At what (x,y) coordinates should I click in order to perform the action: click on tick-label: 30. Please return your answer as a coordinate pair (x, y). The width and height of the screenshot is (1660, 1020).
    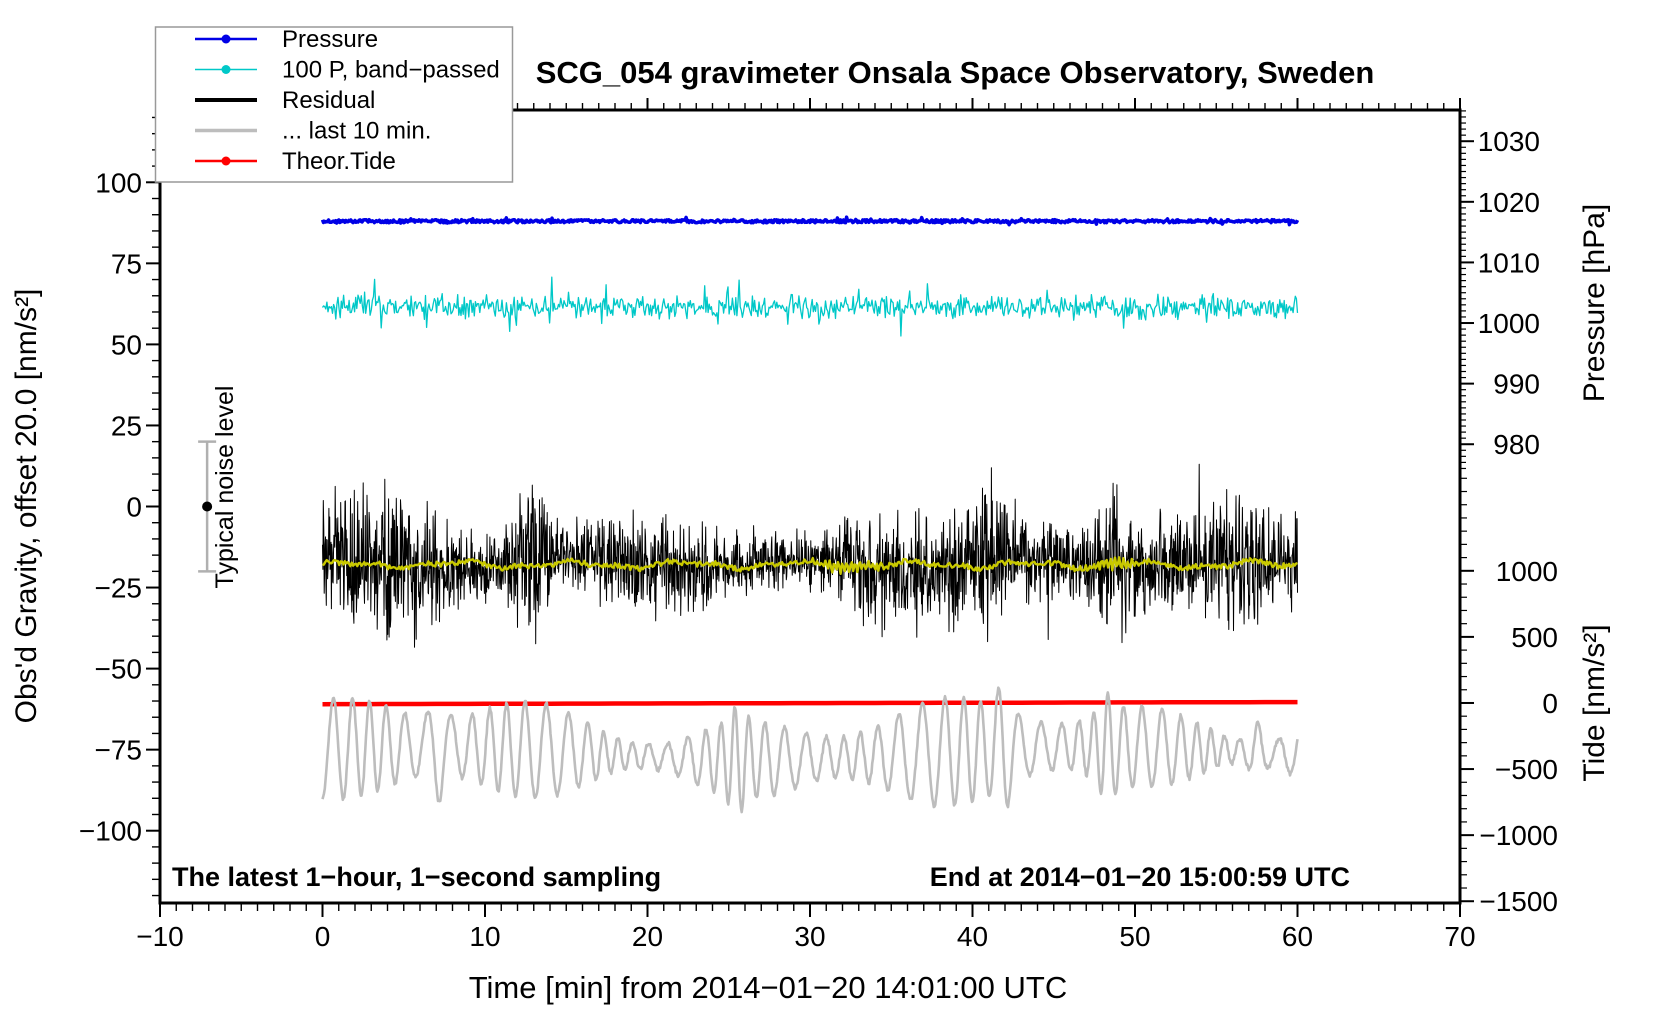
    Looking at the image, I should click on (809, 936).